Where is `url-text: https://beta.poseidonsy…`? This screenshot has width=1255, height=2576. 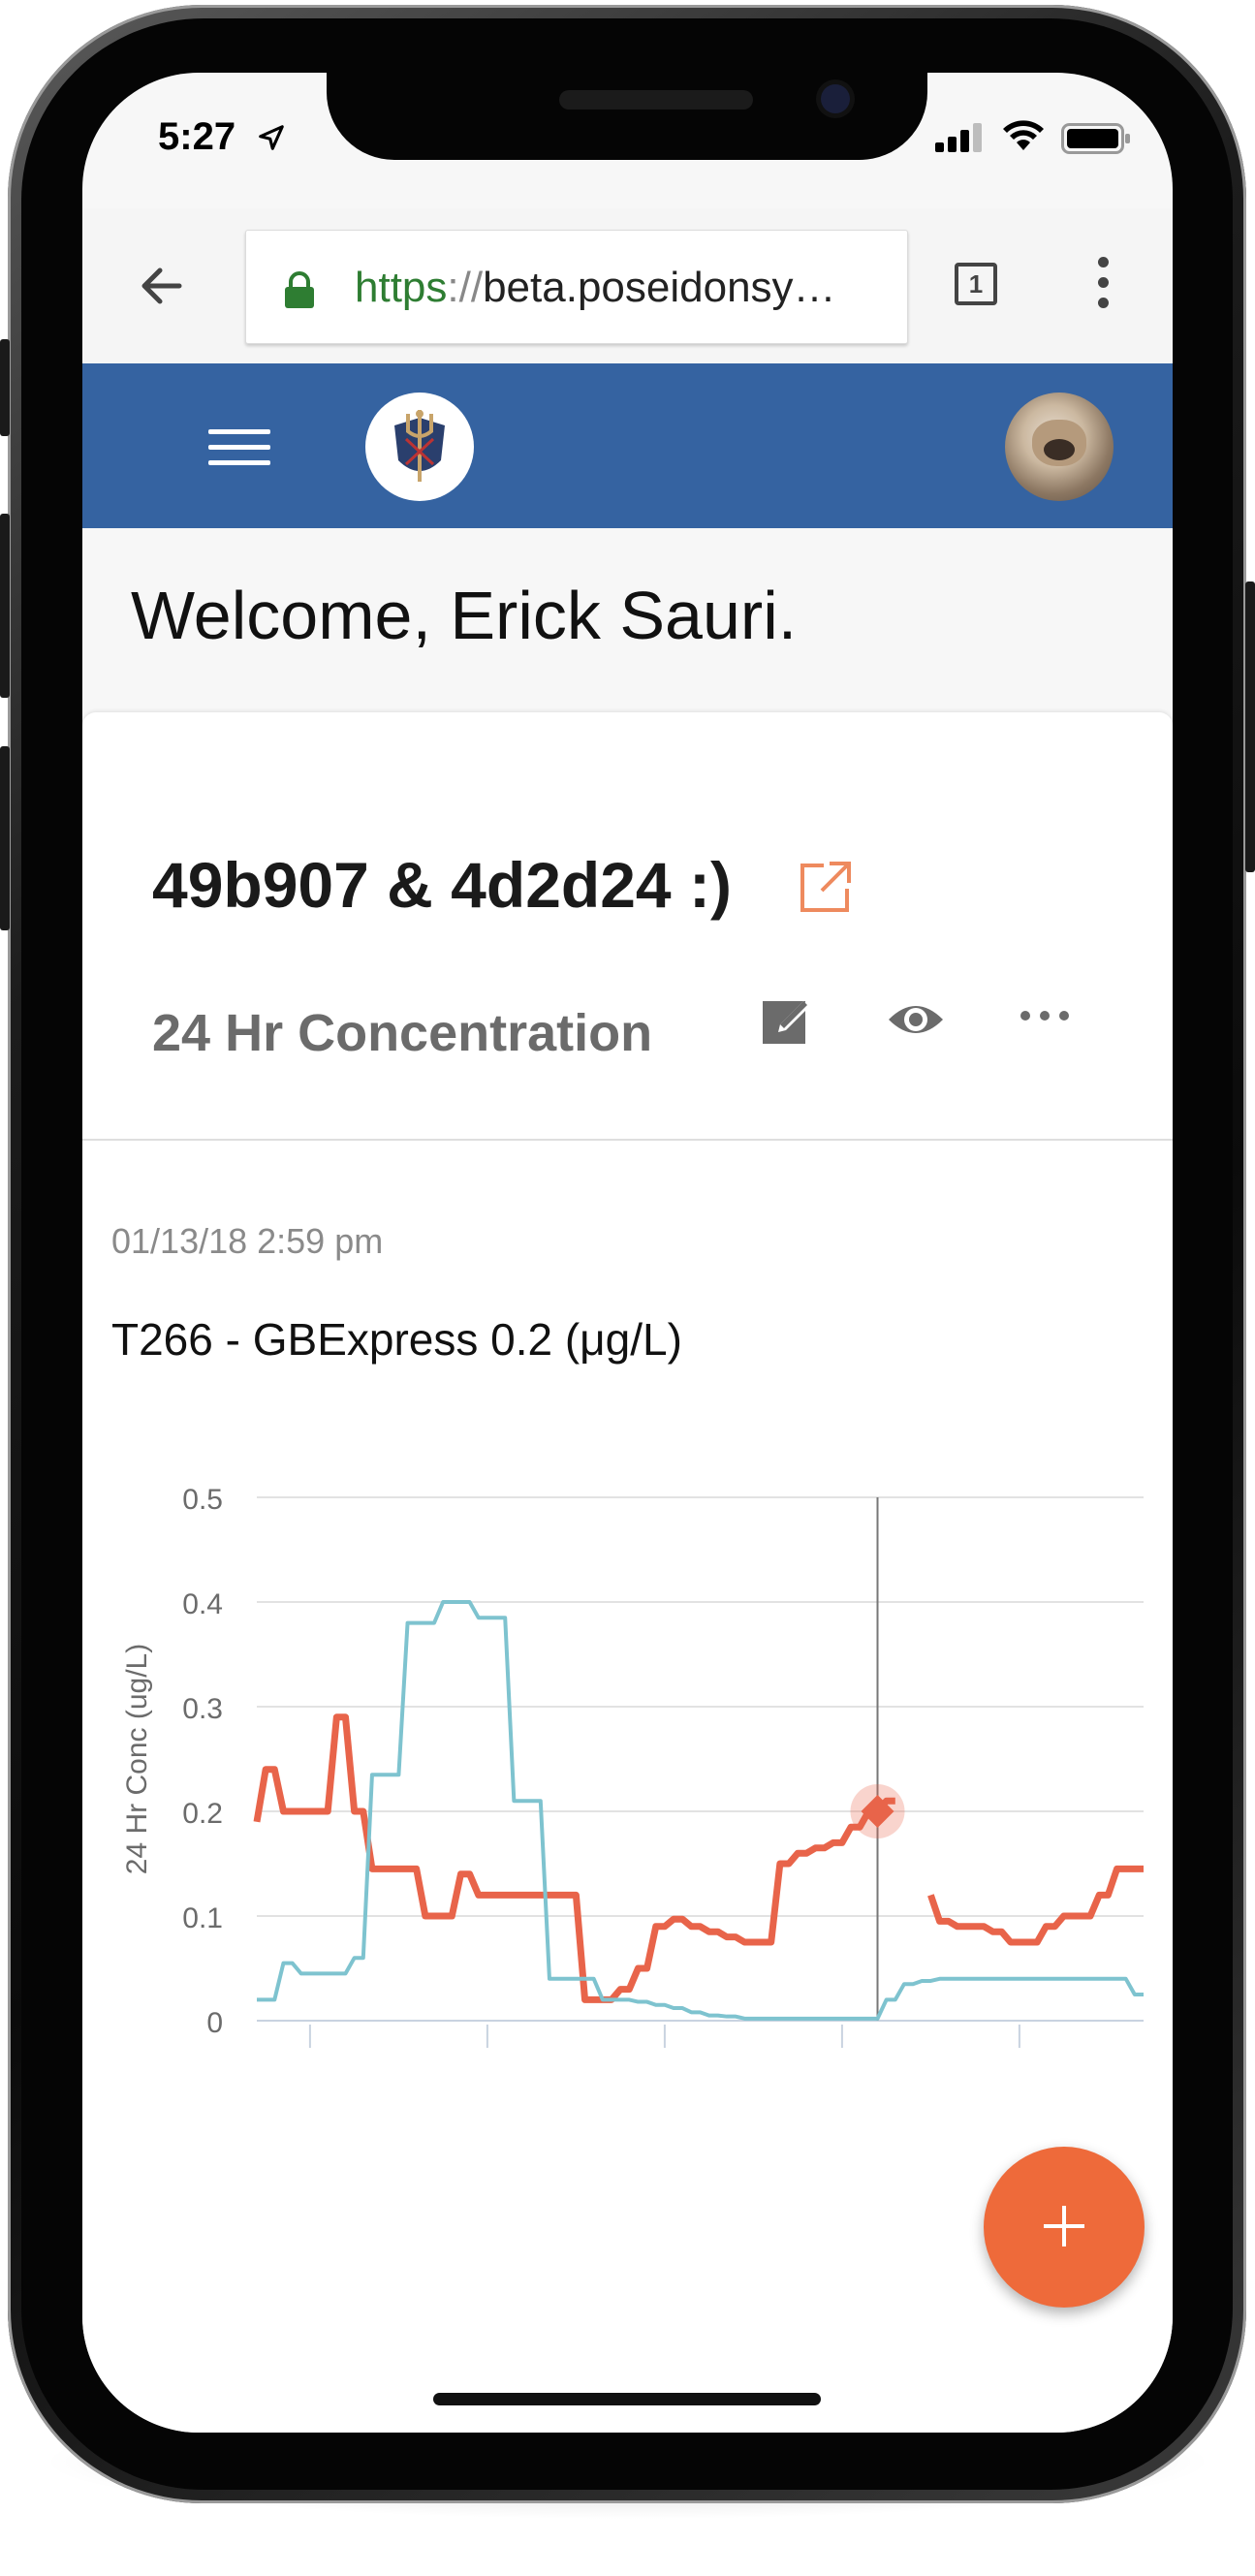 url-text: https://beta.poseidonsy… is located at coordinates (595, 288).